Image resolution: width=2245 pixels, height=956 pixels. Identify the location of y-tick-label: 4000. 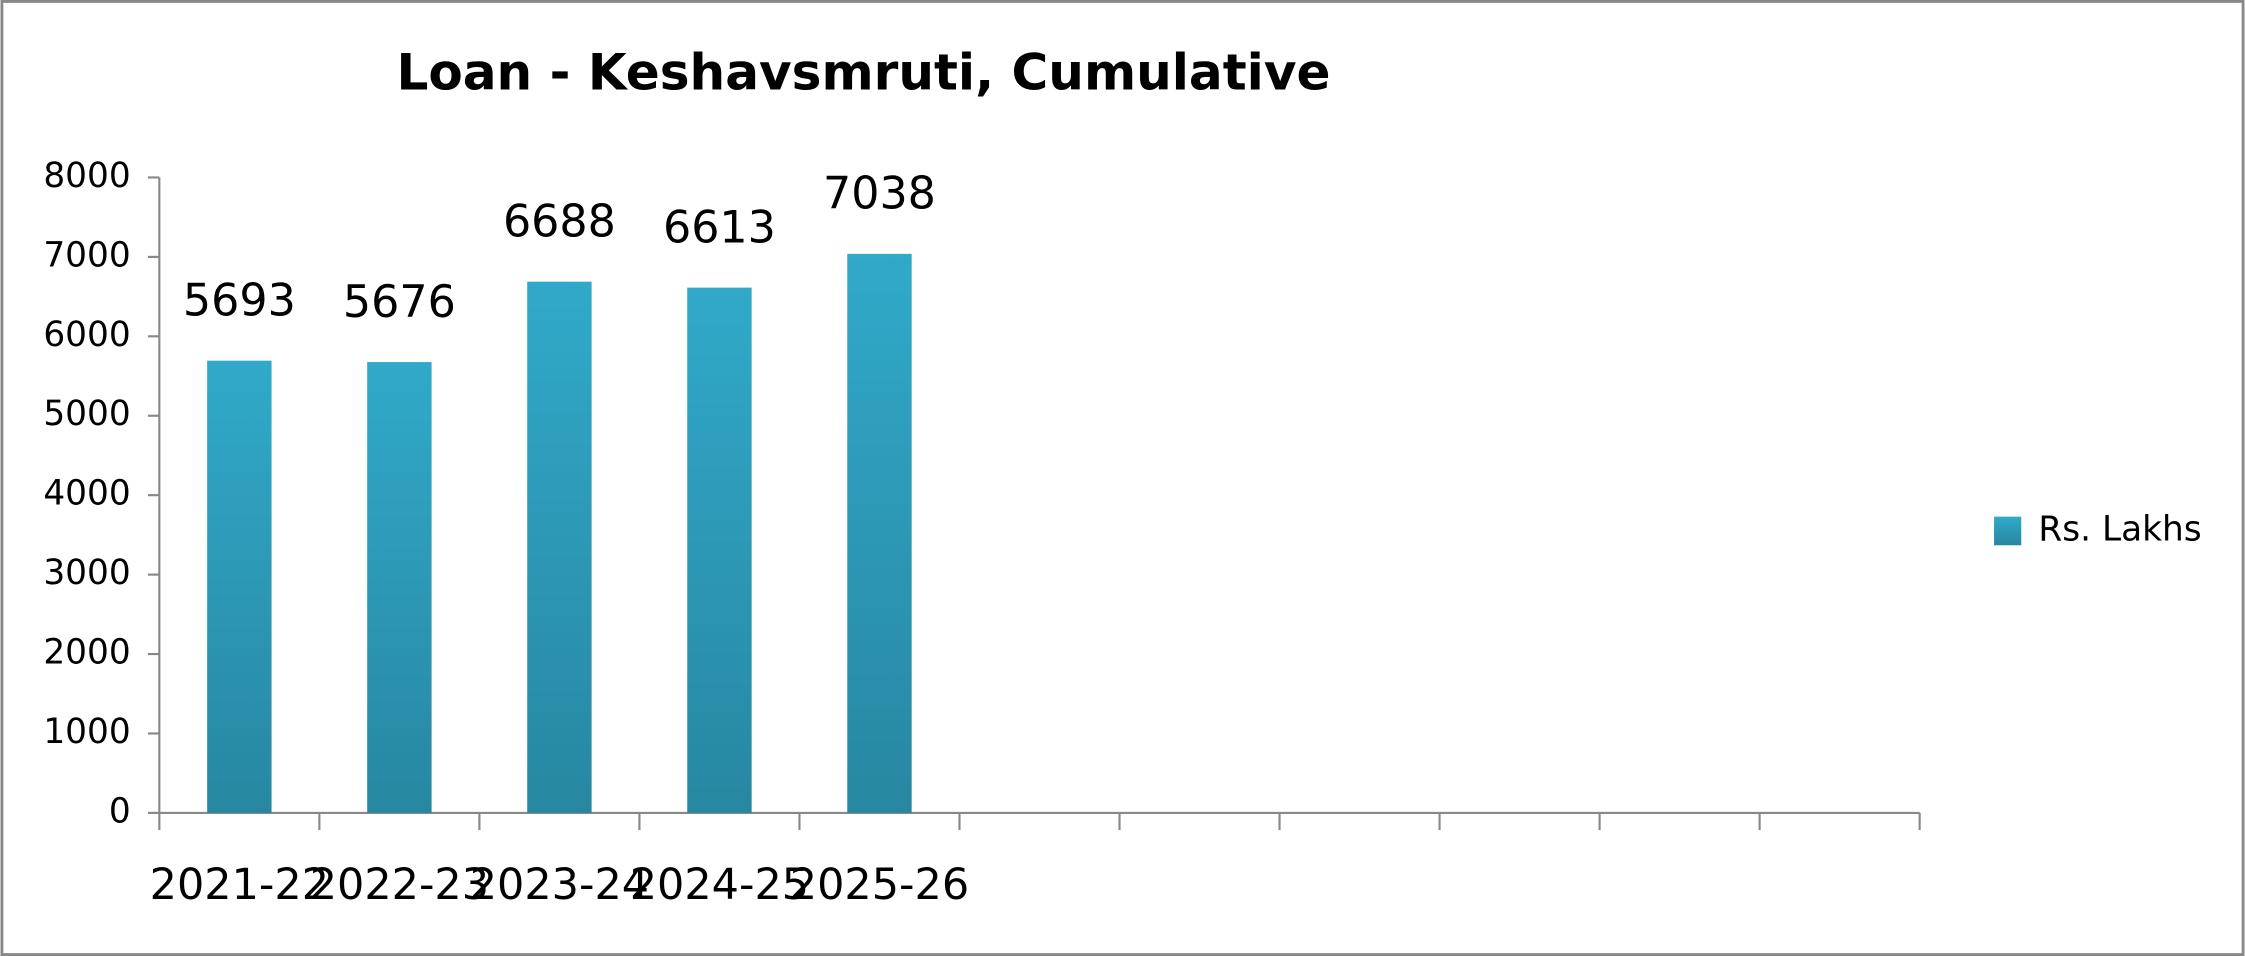
(86, 494).